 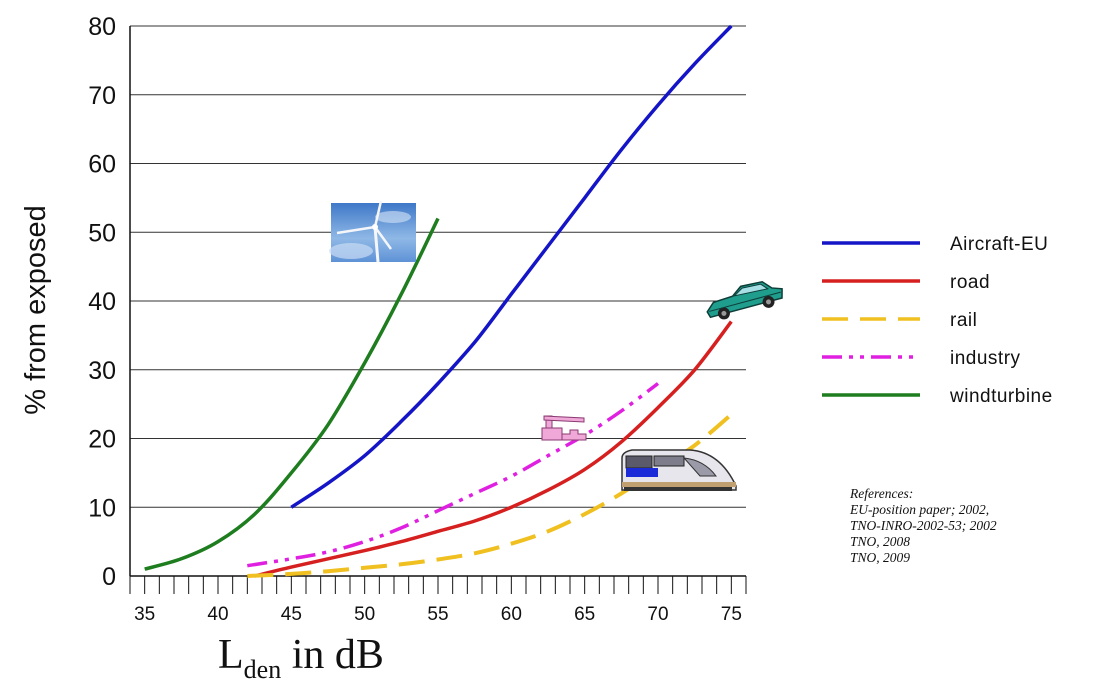 I want to click on x-tick-labels: 35 40 45 50 55 60 65 70 75, so click(x=438, y=614).